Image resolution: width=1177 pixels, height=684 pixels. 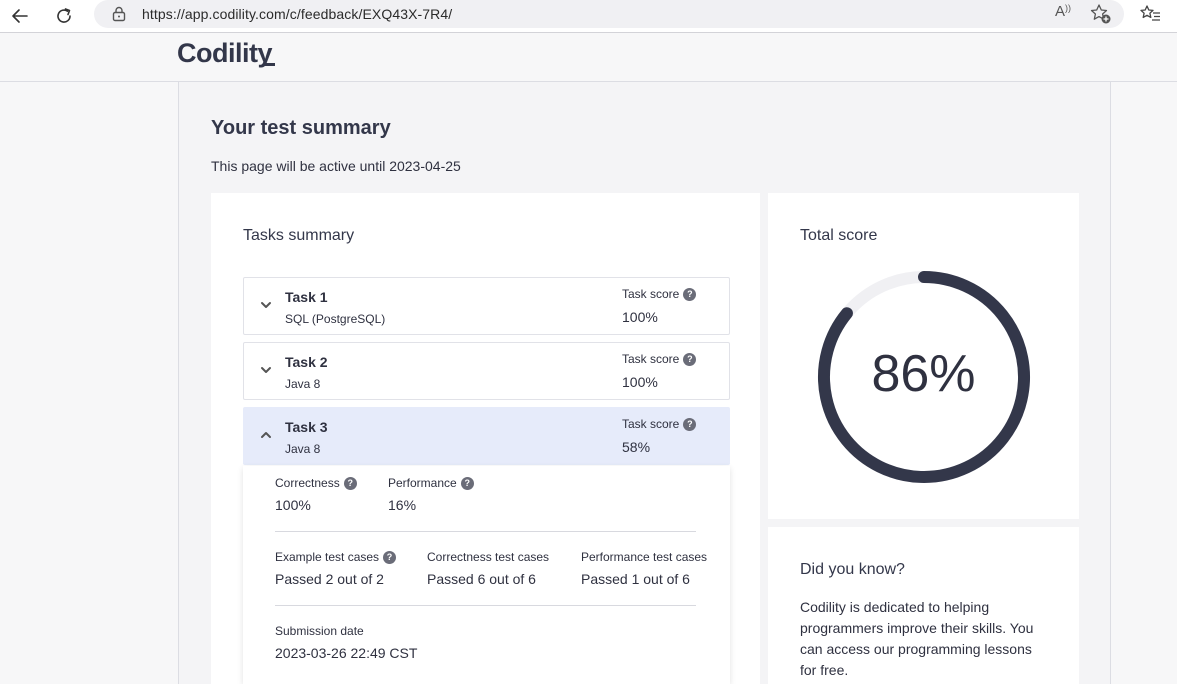 I want to click on lock-icon, so click(x=119, y=14).